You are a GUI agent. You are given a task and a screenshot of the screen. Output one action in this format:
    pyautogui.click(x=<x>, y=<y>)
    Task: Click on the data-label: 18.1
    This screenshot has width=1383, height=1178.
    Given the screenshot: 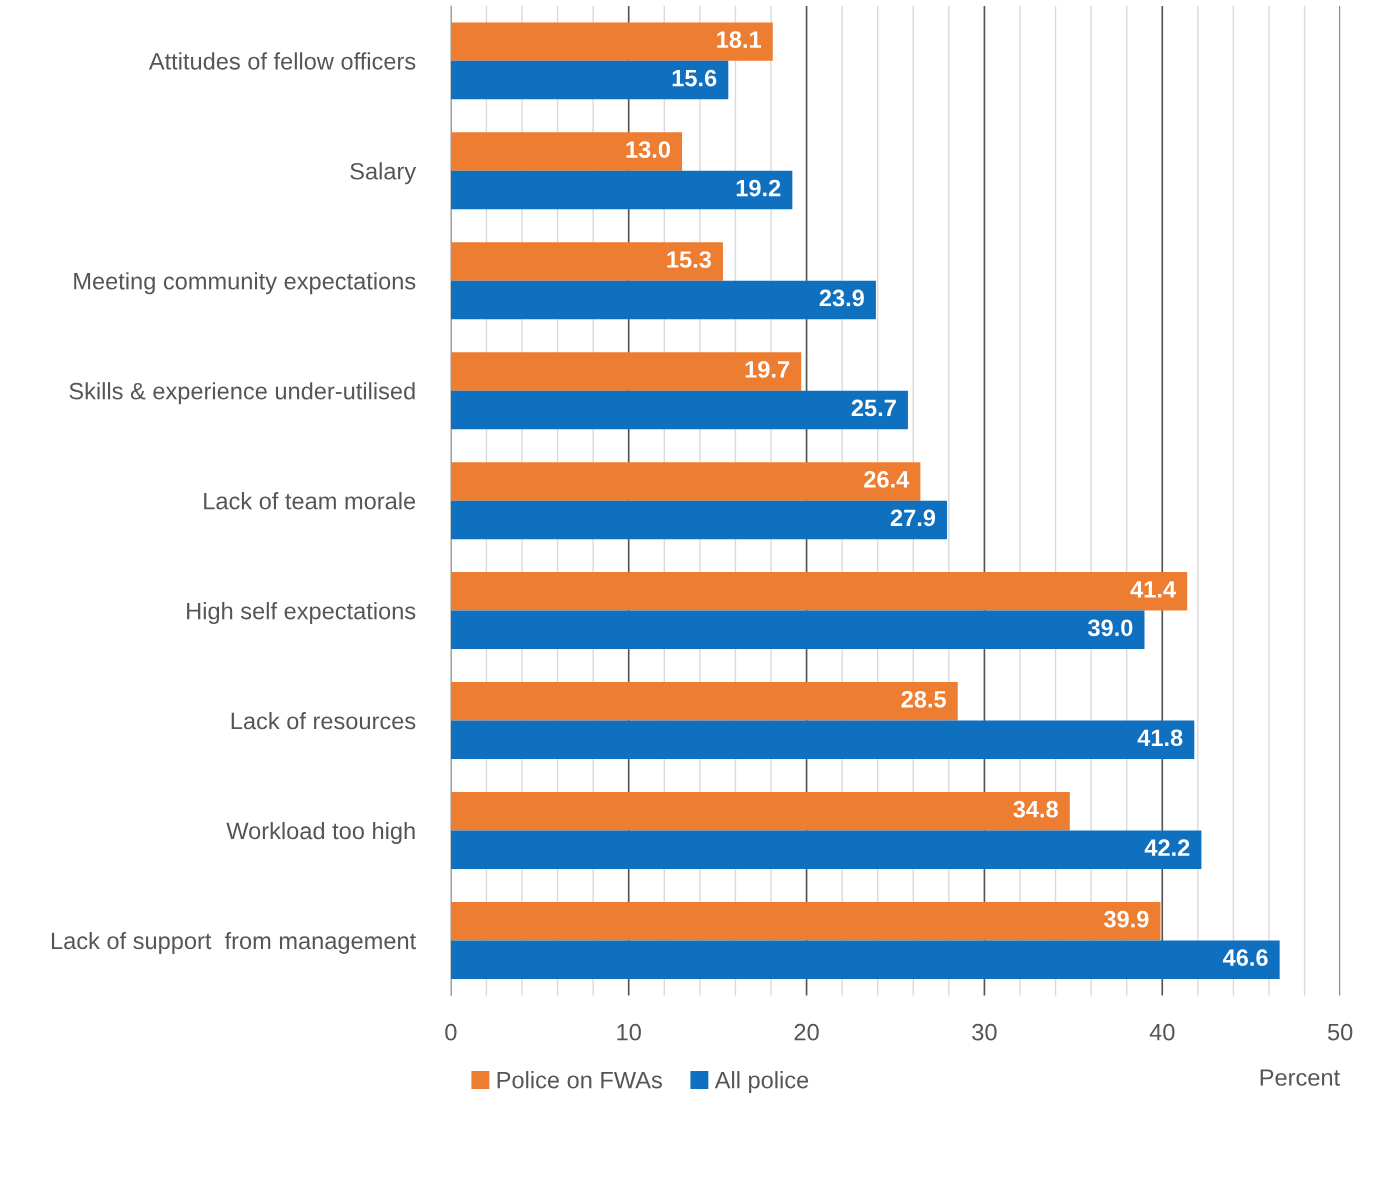 What is the action you would take?
    pyautogui.click(x=739, y=39)
    